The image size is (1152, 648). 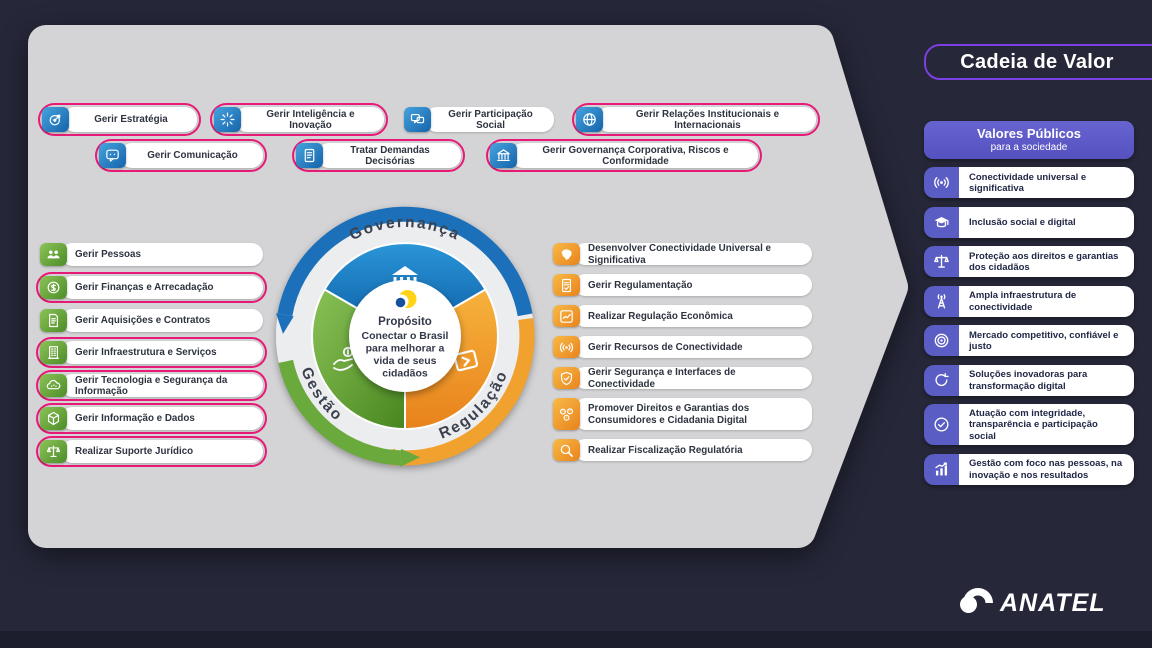 I want to click on chart-line-icon, so click(x=566, y=316).